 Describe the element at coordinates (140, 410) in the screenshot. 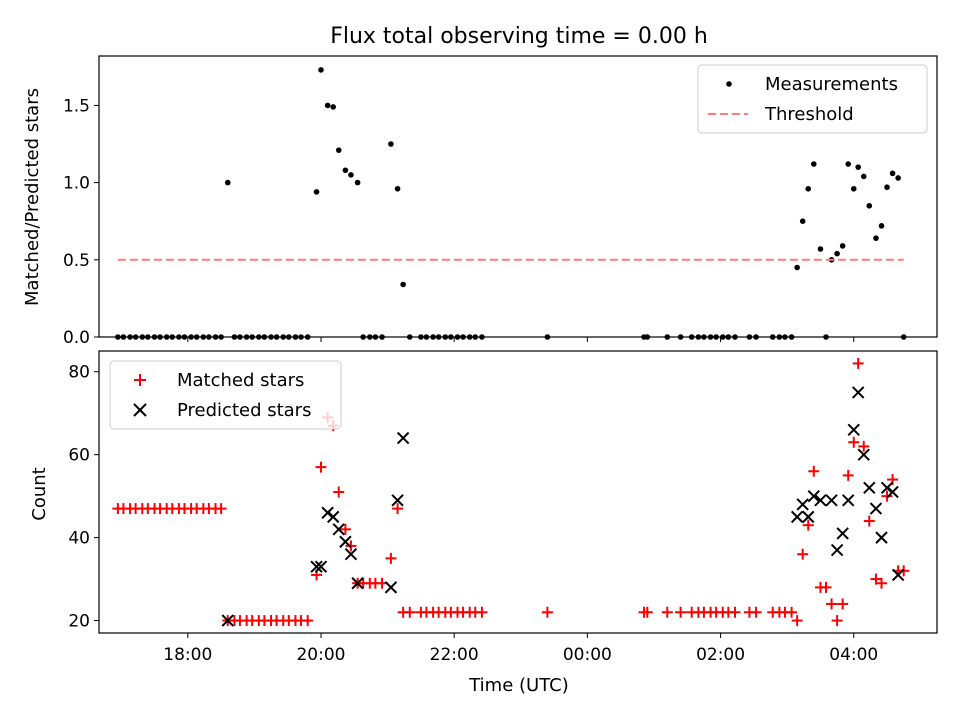

I see `legend-predicted-x-icon` at that location.